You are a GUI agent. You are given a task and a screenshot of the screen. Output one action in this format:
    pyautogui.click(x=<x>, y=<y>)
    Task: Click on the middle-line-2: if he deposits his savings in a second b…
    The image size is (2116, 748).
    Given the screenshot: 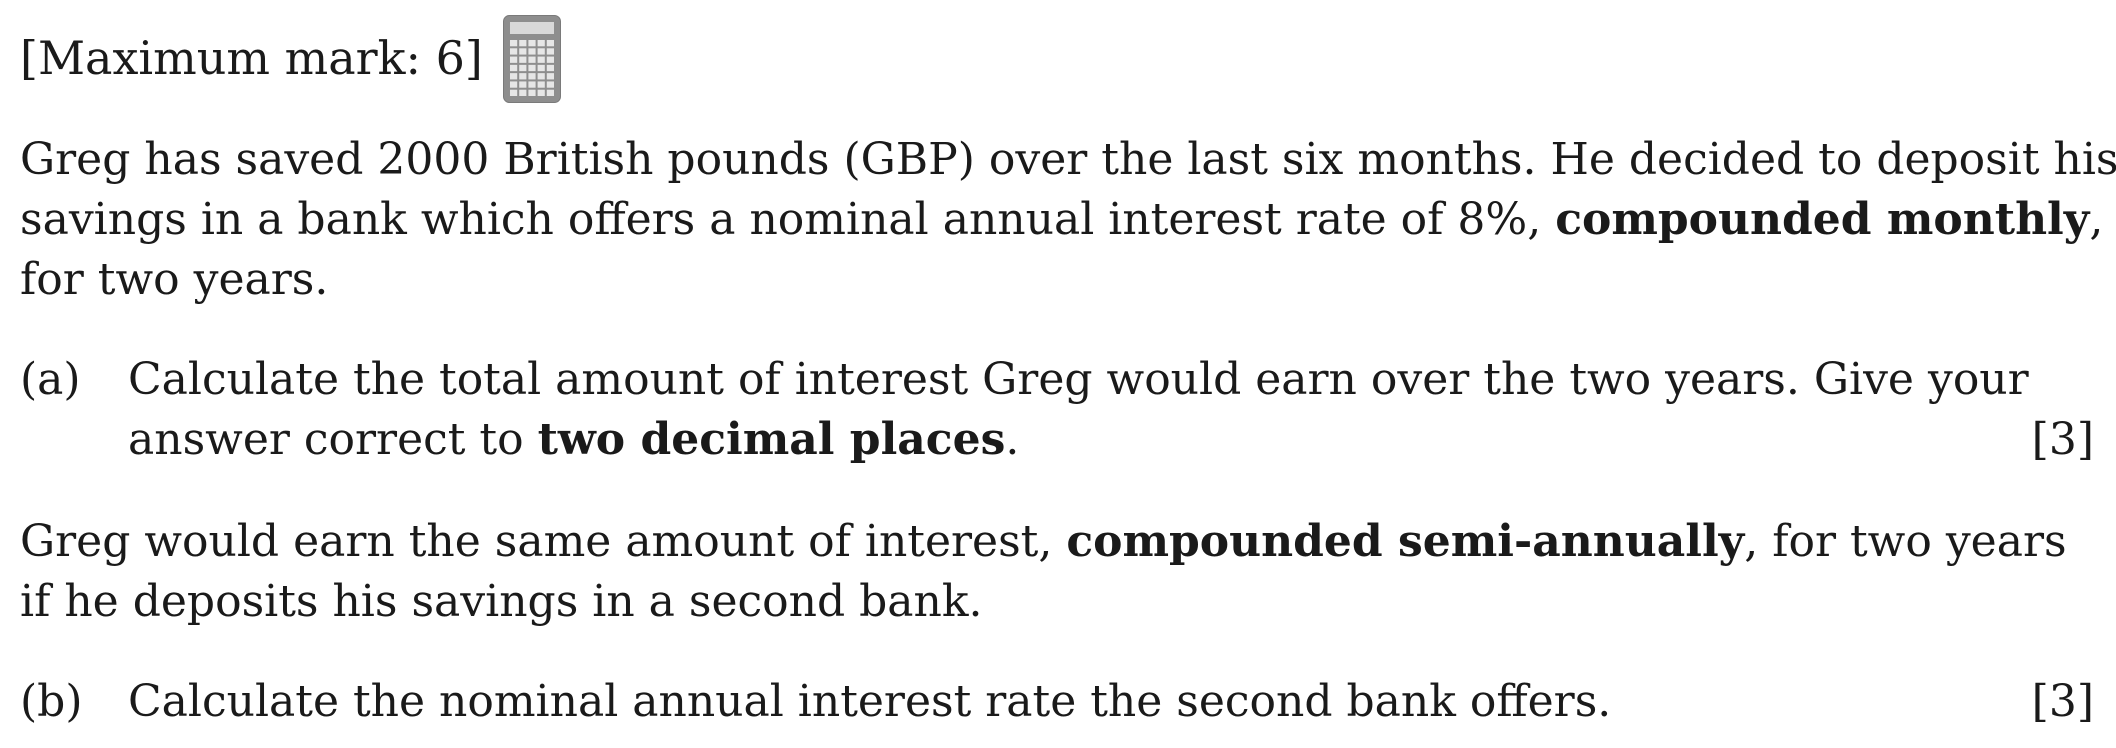 What is the action you would take?
    pyautogui.click(x=501, y=601)
    